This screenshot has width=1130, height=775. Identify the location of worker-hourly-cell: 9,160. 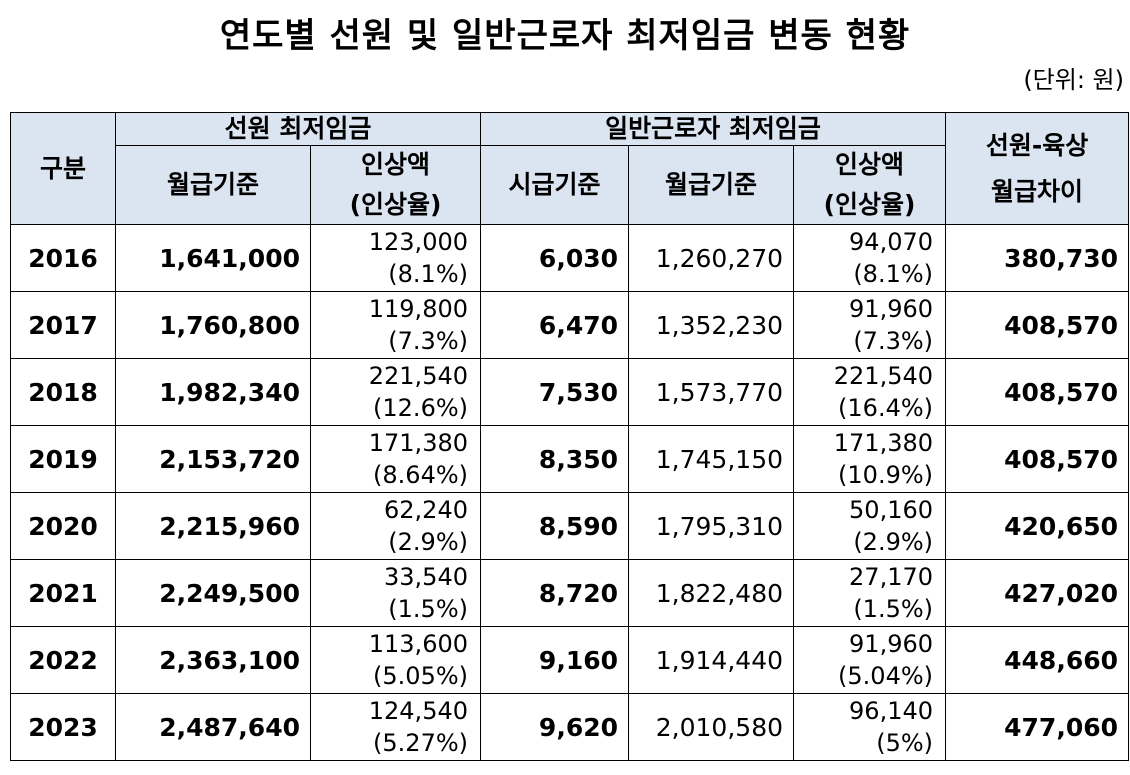
(554, 660).